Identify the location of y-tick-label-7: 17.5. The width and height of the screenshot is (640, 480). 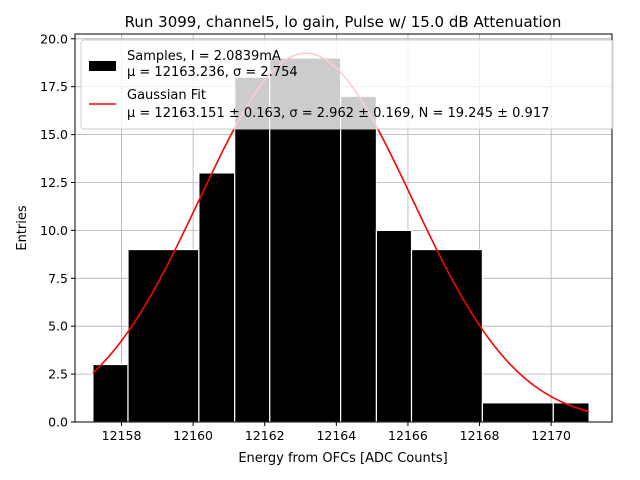
(54, 86).